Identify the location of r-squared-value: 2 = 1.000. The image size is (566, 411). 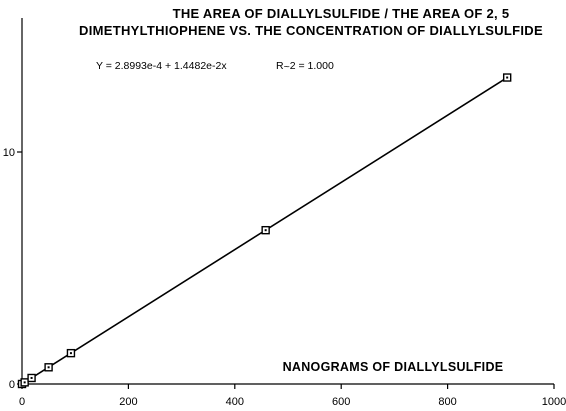
(312, 66).